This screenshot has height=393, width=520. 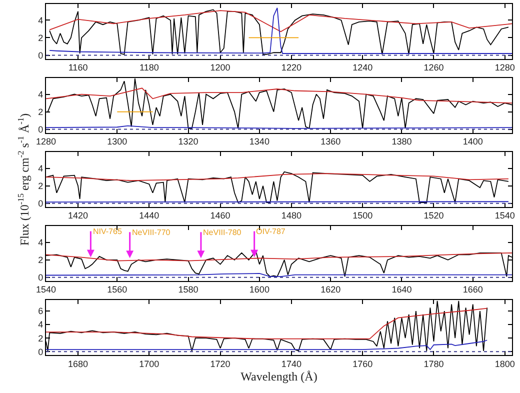 What do you see at coordinates (117, 289) in the screenshot?
I see `x-tick-label: 1560` at bounding box center [117, 289].